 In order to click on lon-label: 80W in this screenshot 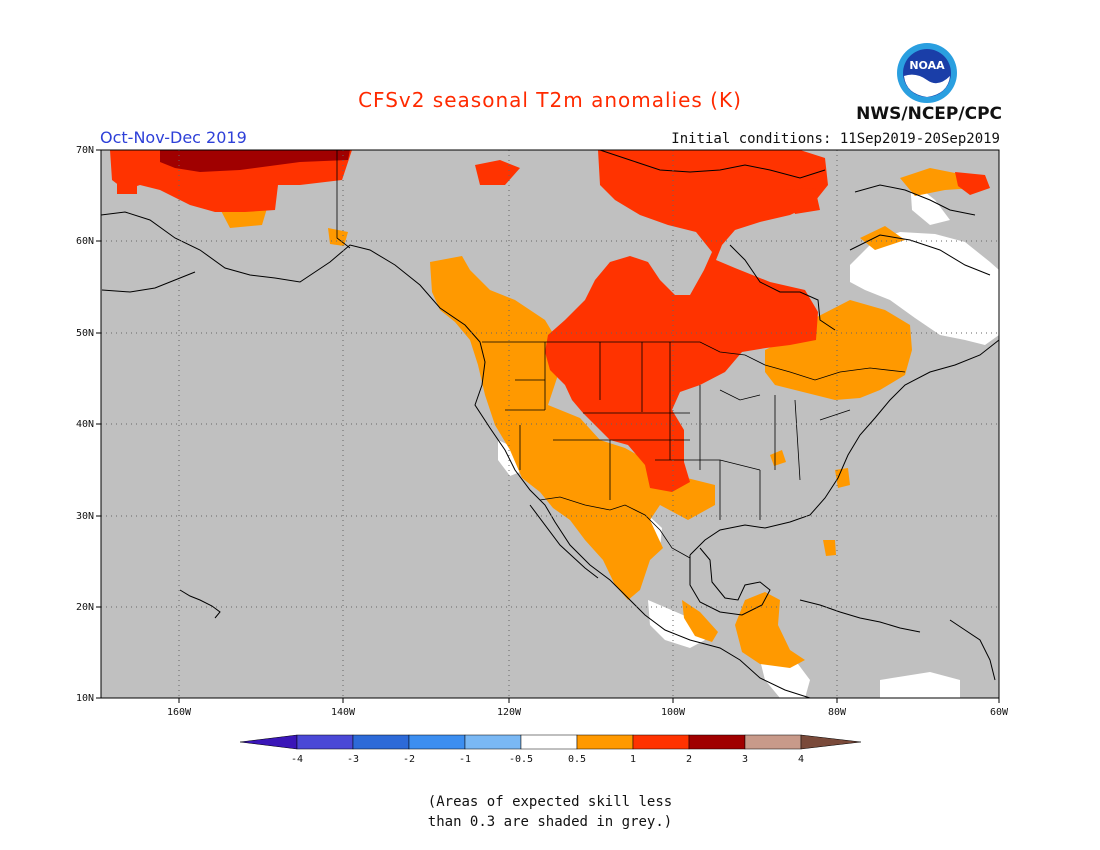, I will do `click(837, 712)`.